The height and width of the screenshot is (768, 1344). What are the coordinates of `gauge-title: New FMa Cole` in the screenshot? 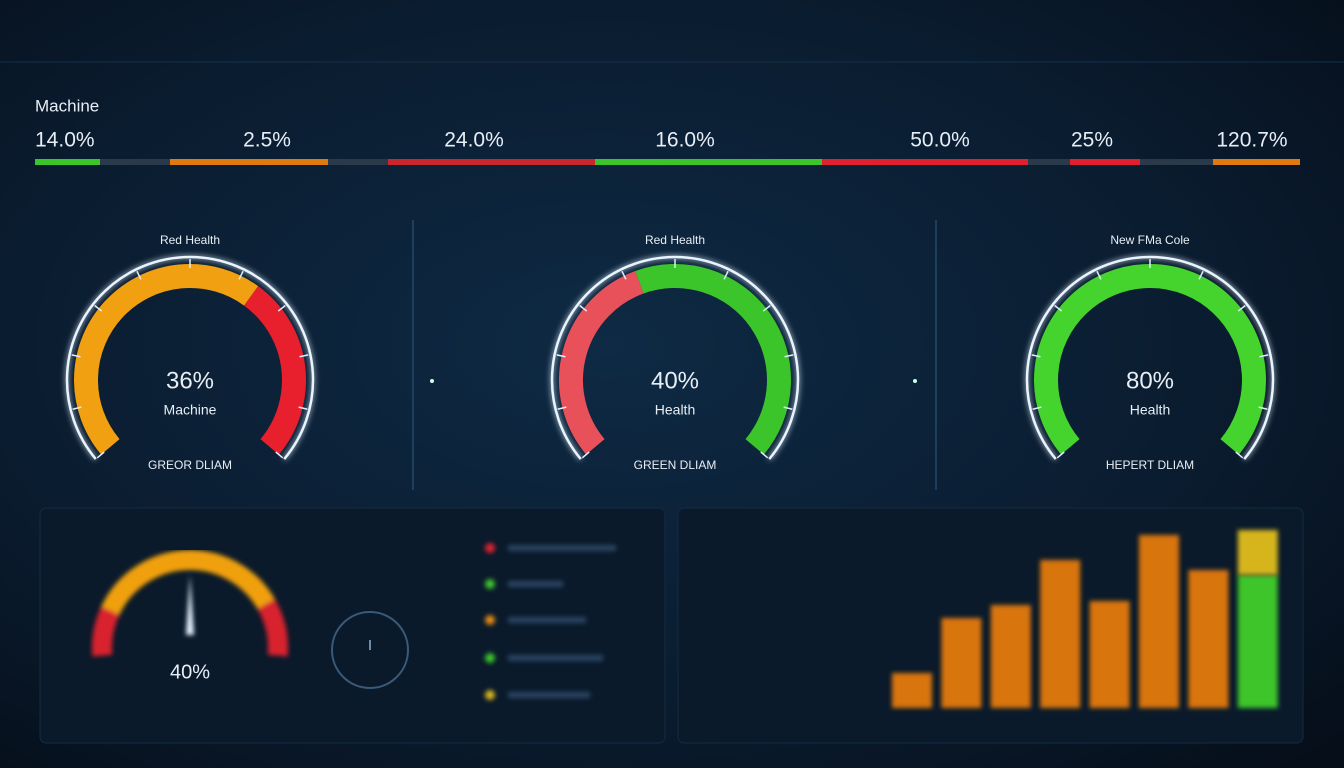 It's located at (1150, 240).